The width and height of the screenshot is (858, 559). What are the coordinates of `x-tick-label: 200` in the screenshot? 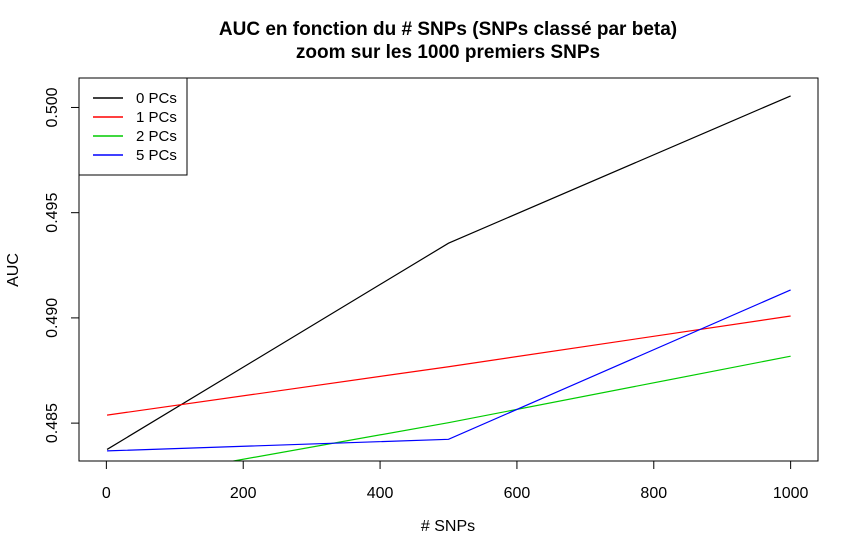 It's located at (243, 493).